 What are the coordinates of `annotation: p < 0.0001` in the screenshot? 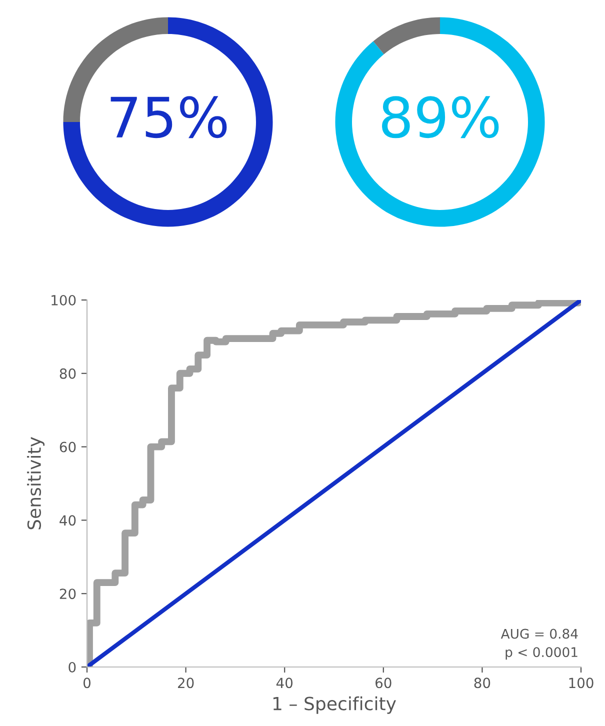 It's located at (542, 653).